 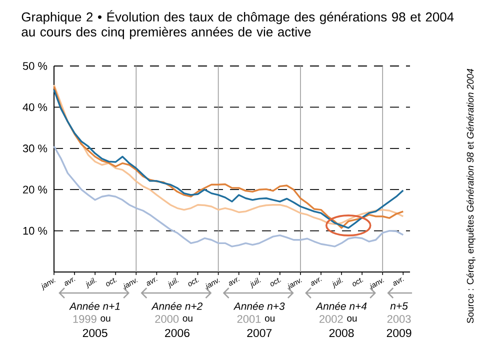 What do you see at coordinates (94, 306) in the screenshot?
I see `text: Année n+1` at bounding box center [94, 306].